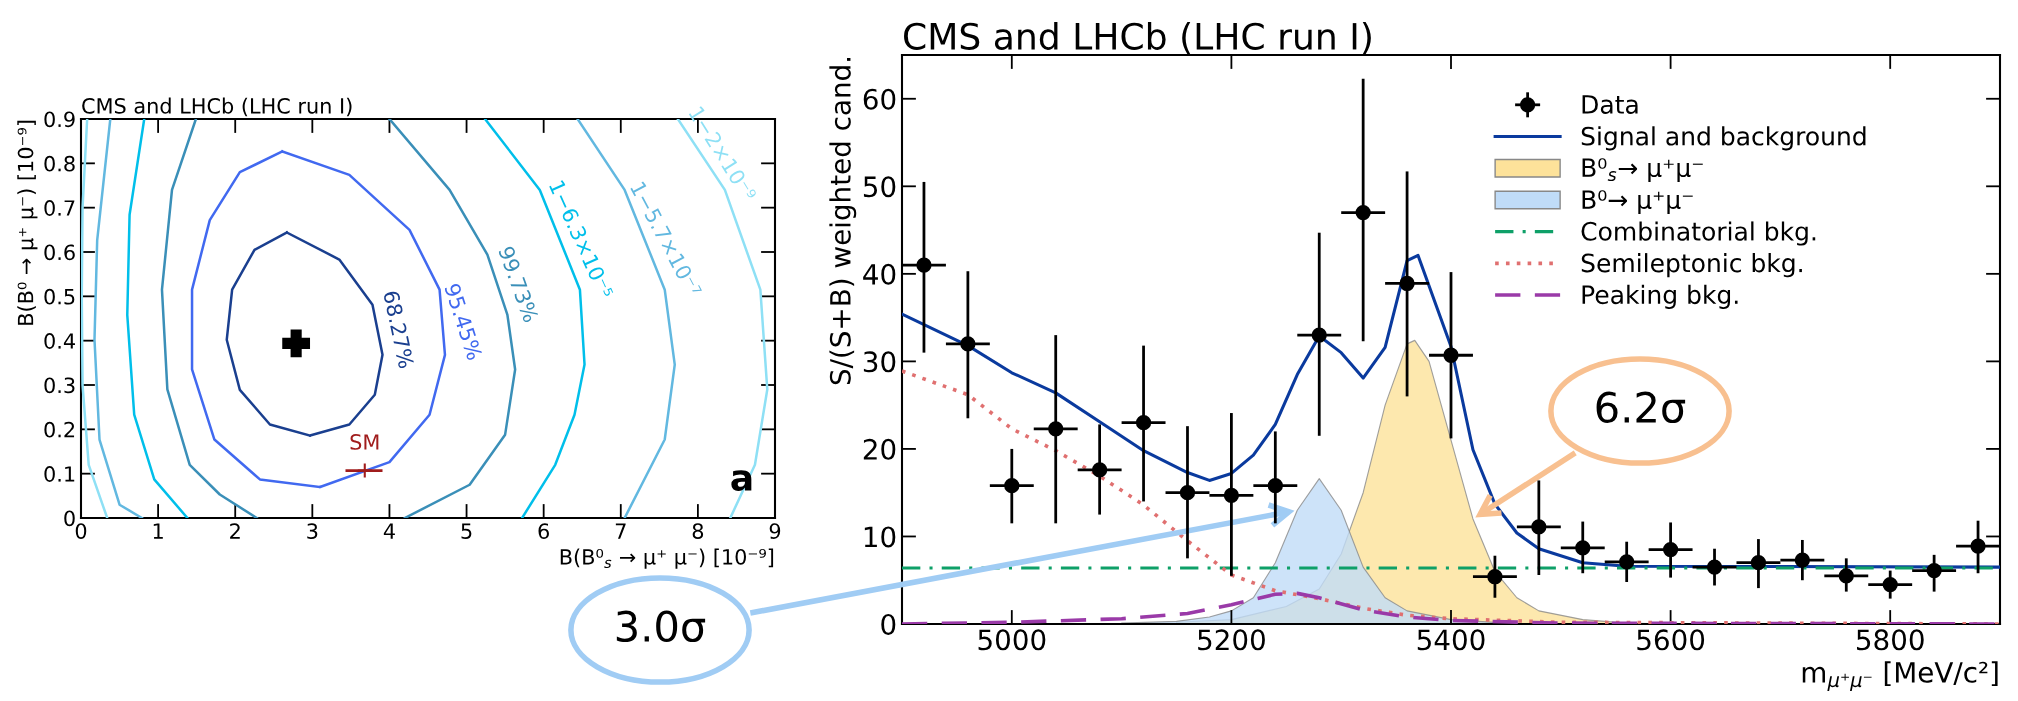  What do you see at coordinates (59, 474) in the screenshot?
I see `y-tick-label: 0.1` at bounding box center [59, 474].